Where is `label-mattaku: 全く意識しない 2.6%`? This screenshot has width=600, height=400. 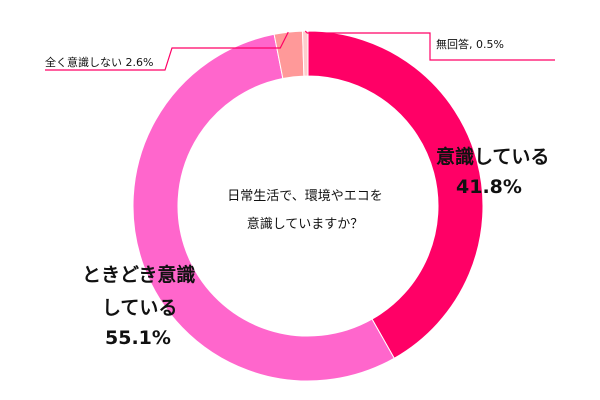 label-mattaku: 全く意識しない 2.6% is located at coordinates (99, 62).